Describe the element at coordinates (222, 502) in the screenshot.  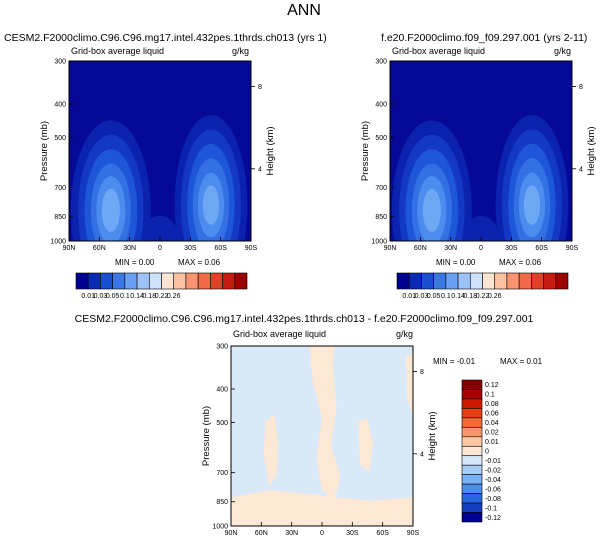
I see `panel3-ytick-label: 850` at that location.